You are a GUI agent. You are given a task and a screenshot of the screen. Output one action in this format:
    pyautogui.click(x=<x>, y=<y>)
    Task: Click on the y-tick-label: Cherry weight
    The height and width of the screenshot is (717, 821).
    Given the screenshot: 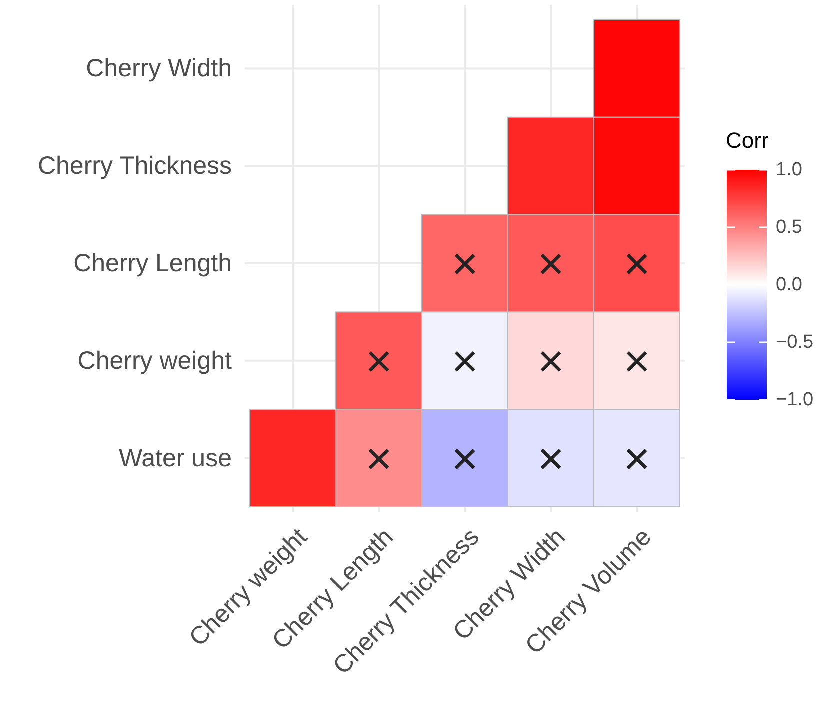 What is the action you would take?
    pyautogui.click(x=155, y=360)
    